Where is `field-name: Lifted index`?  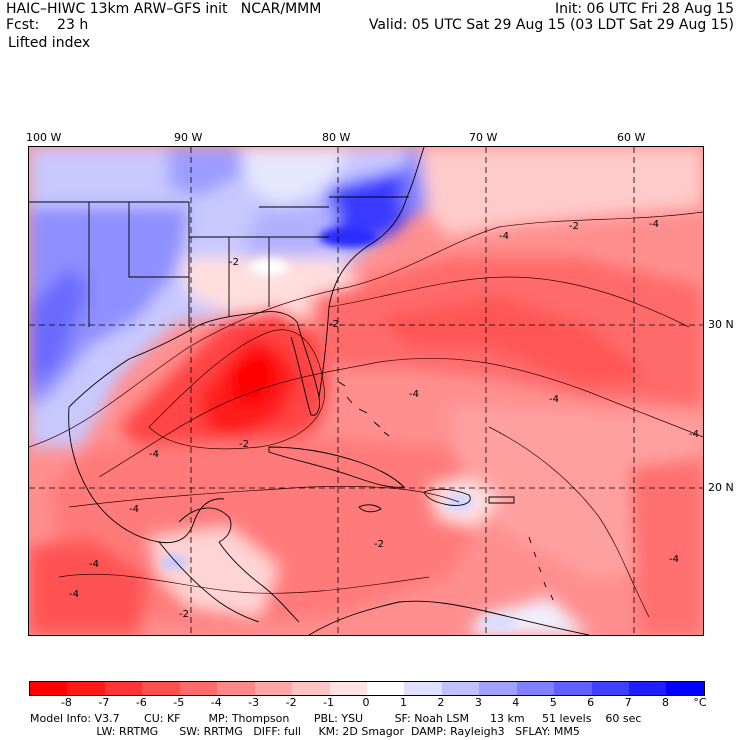 field-name: Lifted index is located at coordinates (49, 43).